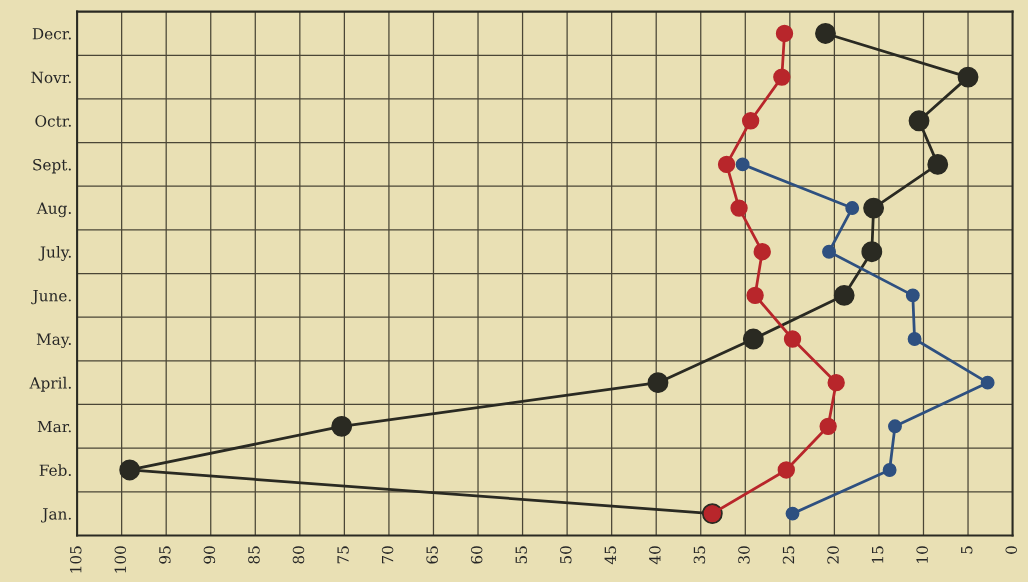  Describe the element at coordinates (53, 121) in the screenshot. I see `y-tick-label: Octr.` at that location.